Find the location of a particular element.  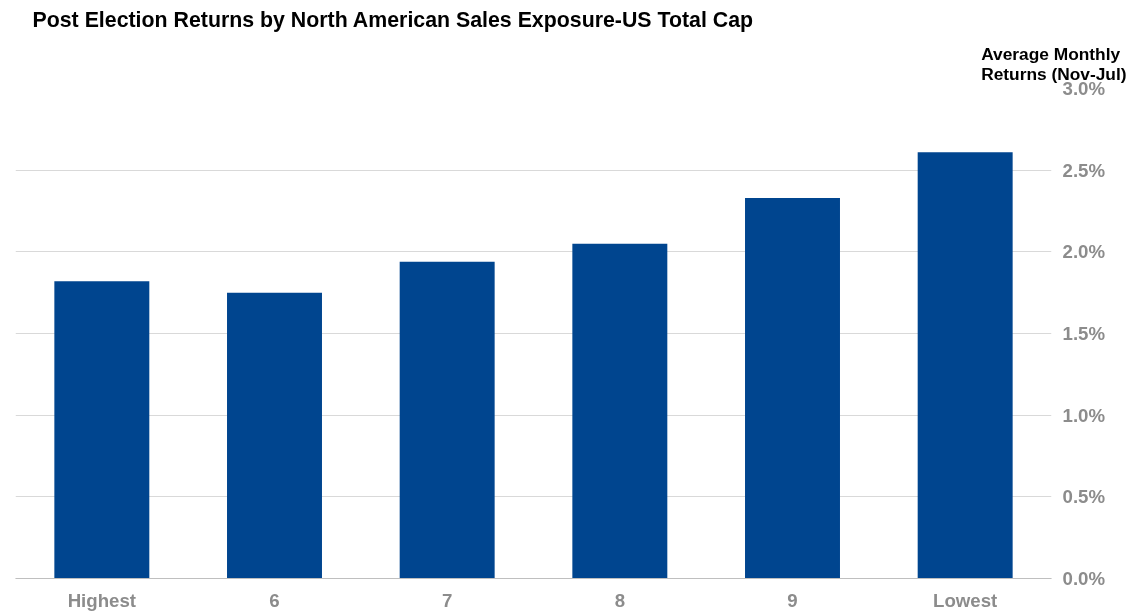

x-tick-label: 8 is located at coordinates (620, 600).